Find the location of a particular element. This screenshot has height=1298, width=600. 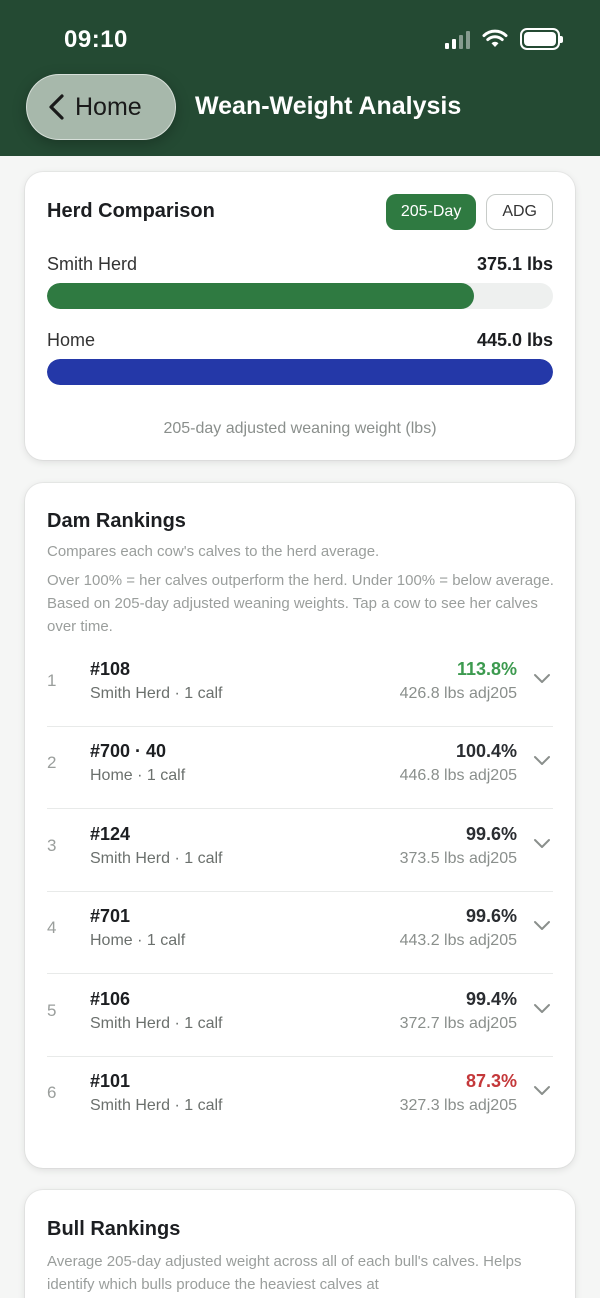

back-button-label: Home is located at coordinates (108, 106).